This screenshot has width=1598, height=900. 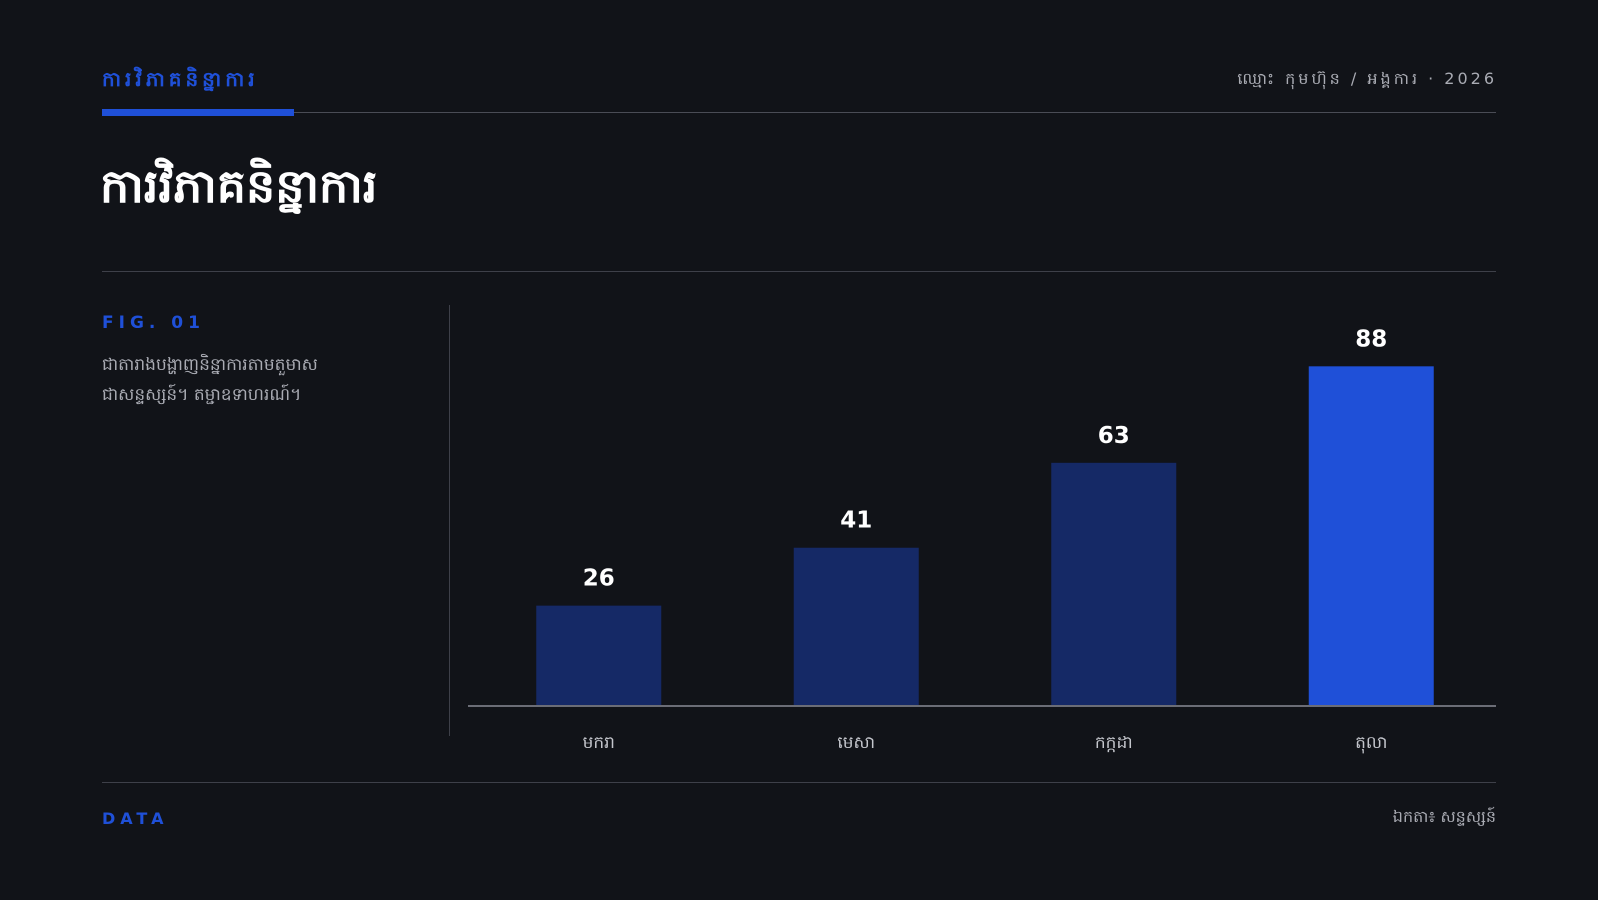 I want to click on x-tick-label: កក្កដា, so click(x=1114, y=743).